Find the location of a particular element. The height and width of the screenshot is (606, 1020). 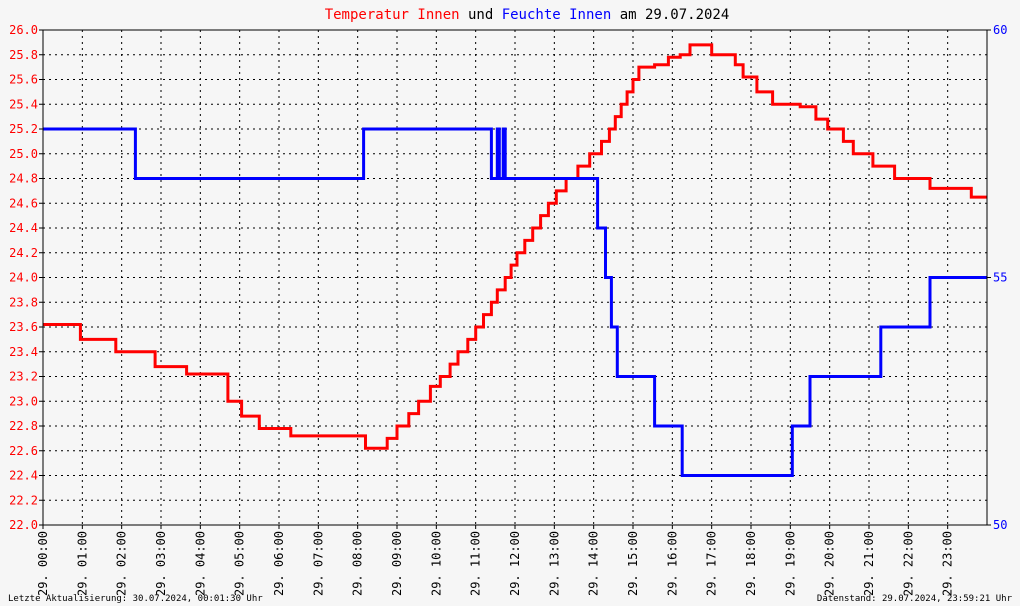

x-tick-label: 29. 07:00 is located at coordinates (318, 563).